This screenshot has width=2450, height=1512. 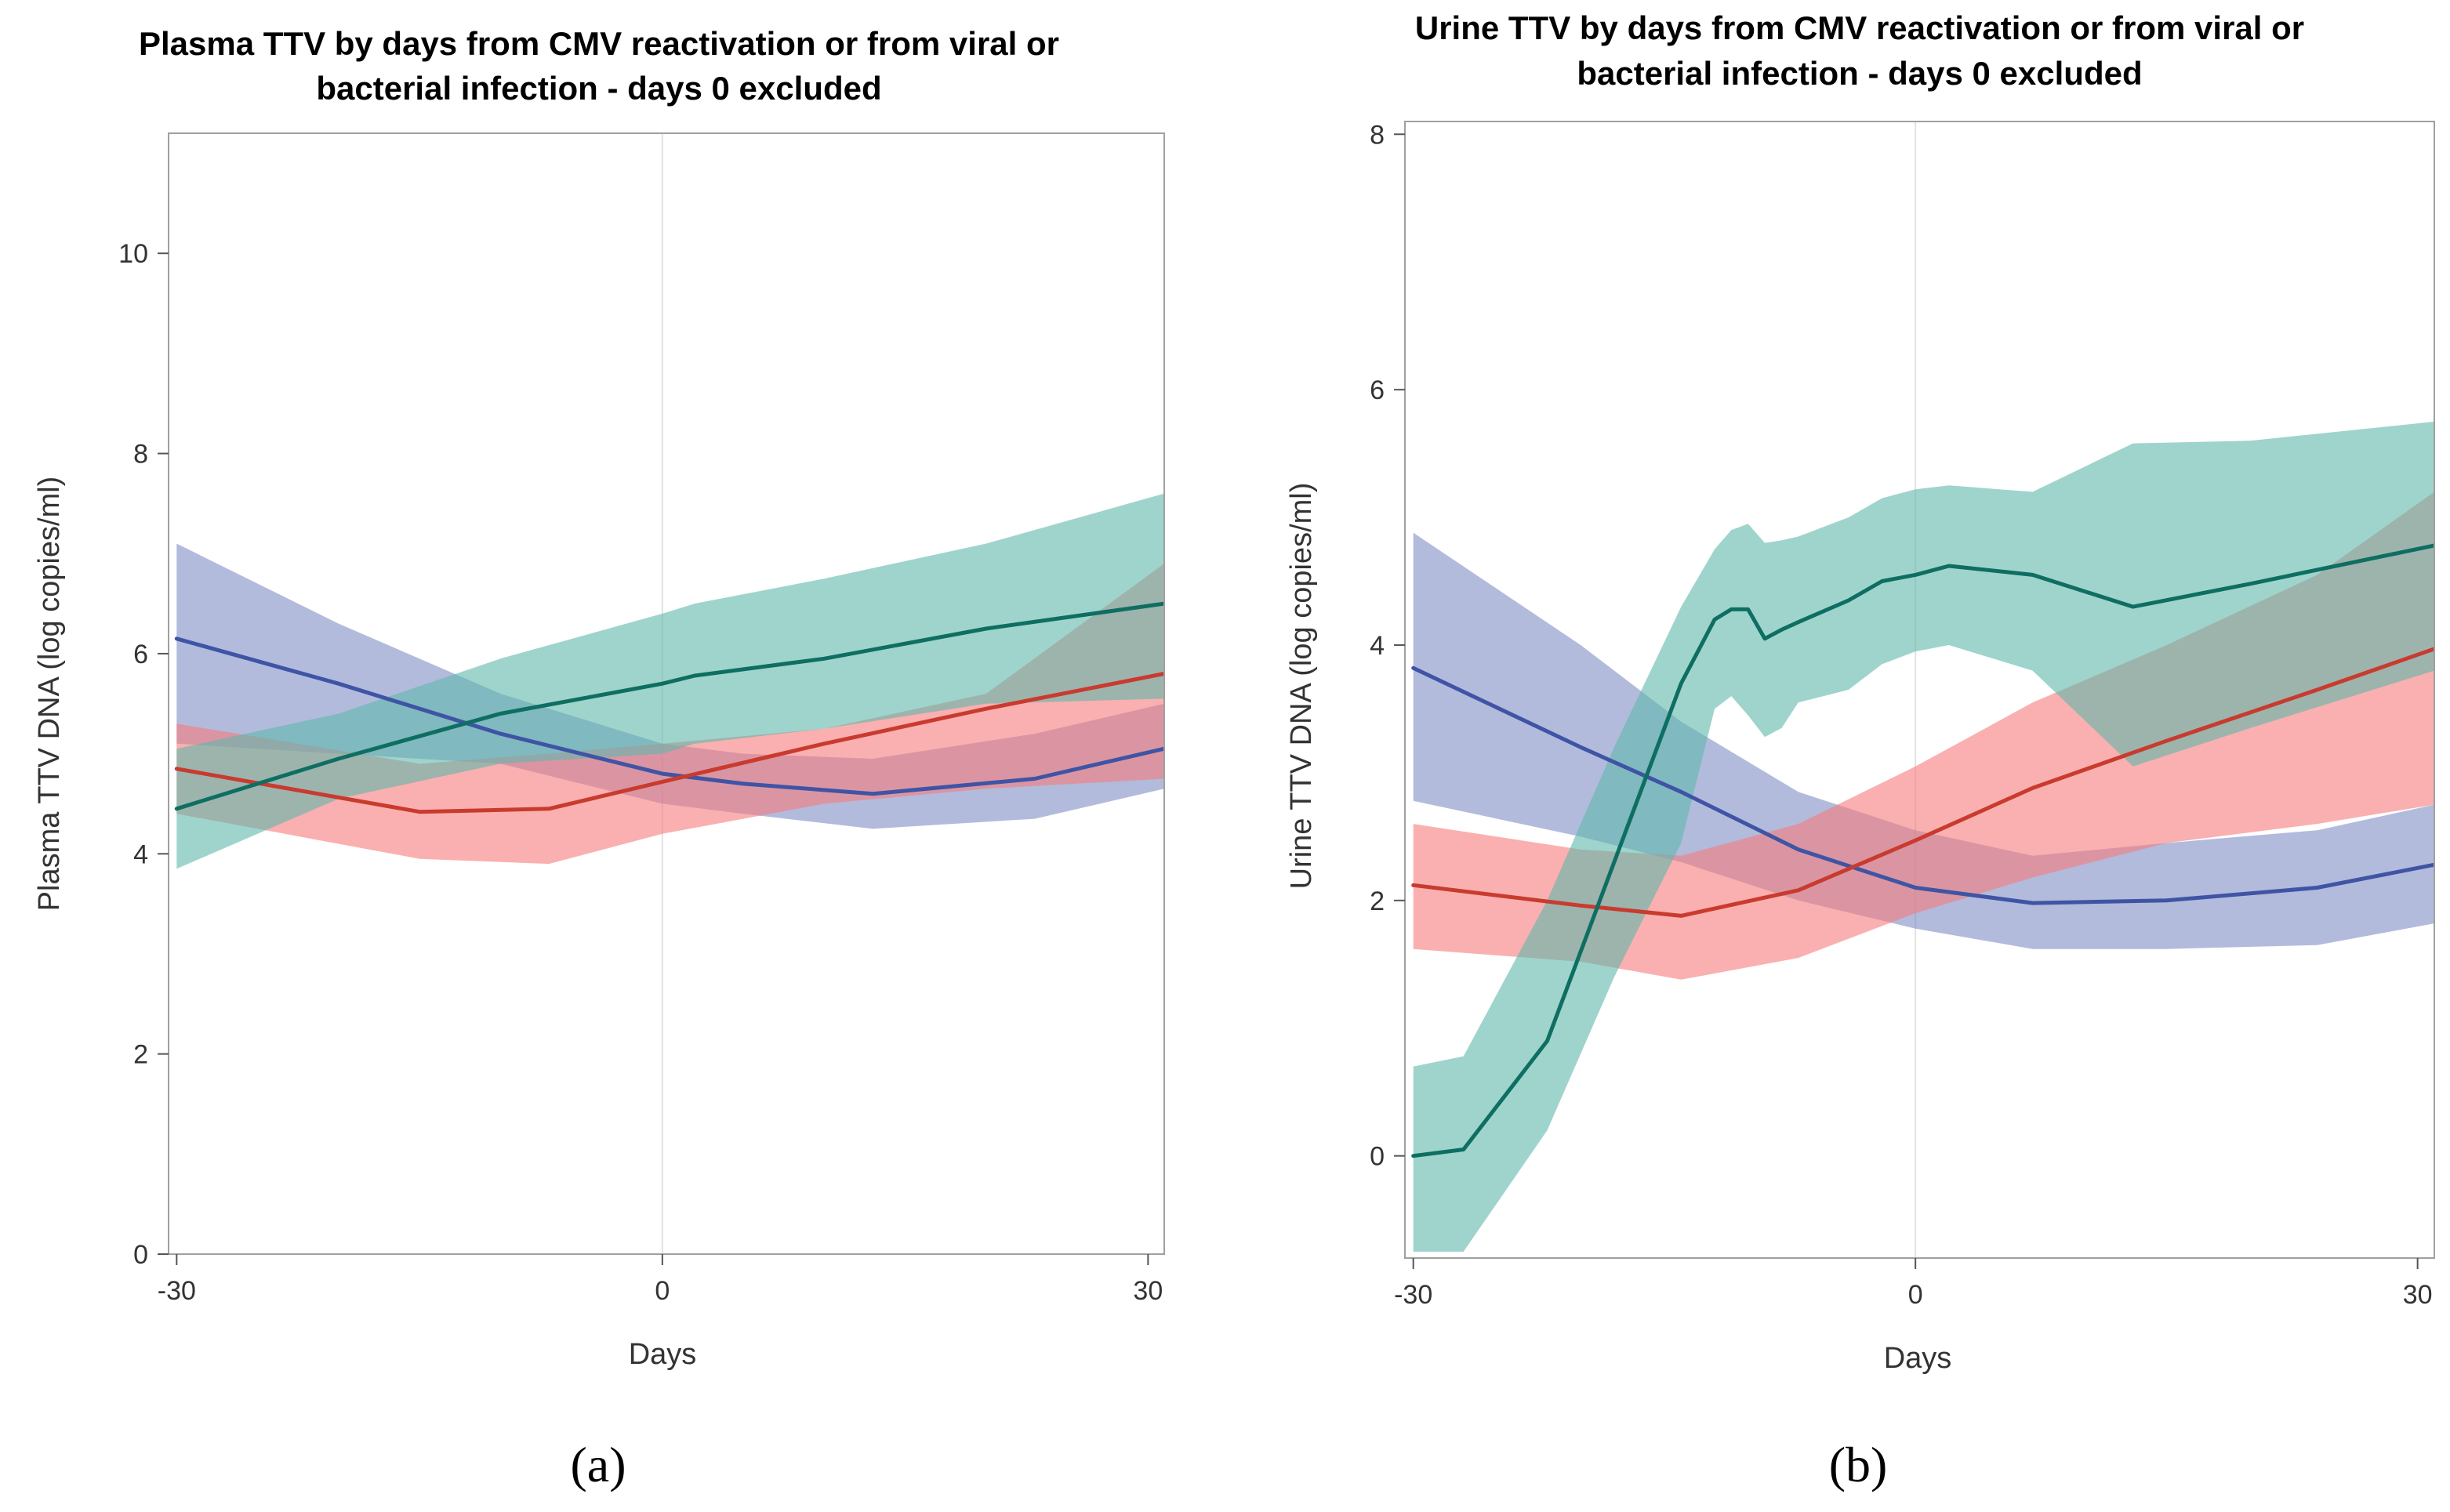 What do you see at coordinates (1922, 785) in the screenshot?
I see `chart-b-line-blue` at bounding box center [1922, 785].